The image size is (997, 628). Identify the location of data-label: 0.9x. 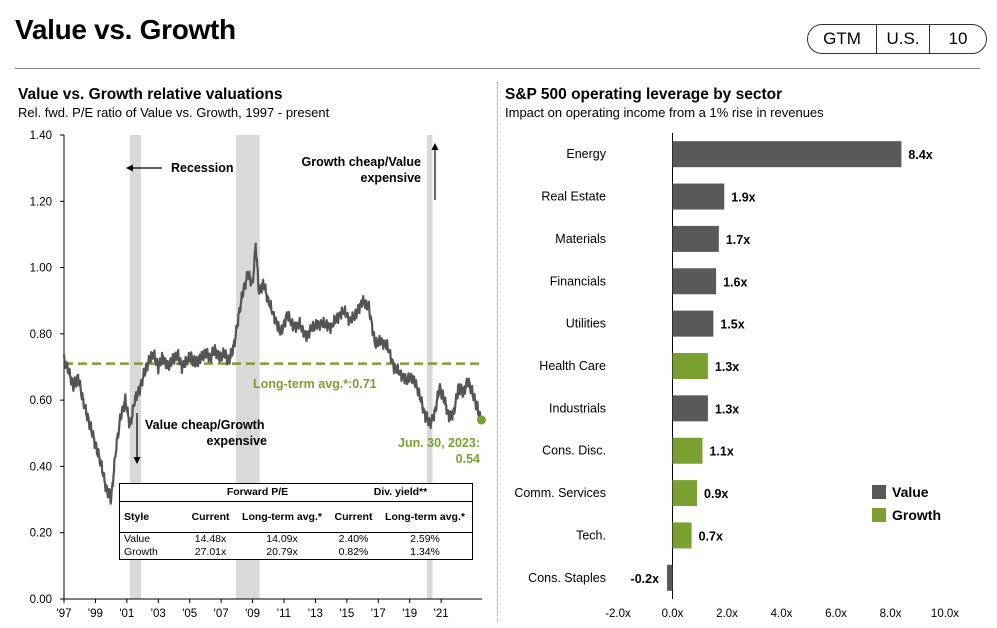
(716, 494).